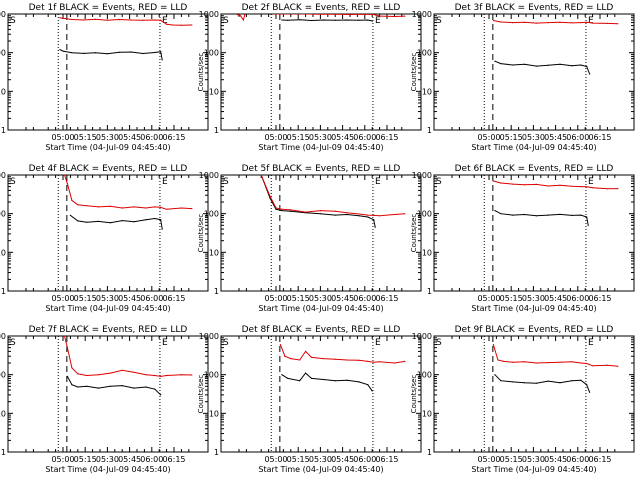  Describe the element at coordinates (364, 298) in the screenshot. I see `x-tick-label: 06:00` at that location.